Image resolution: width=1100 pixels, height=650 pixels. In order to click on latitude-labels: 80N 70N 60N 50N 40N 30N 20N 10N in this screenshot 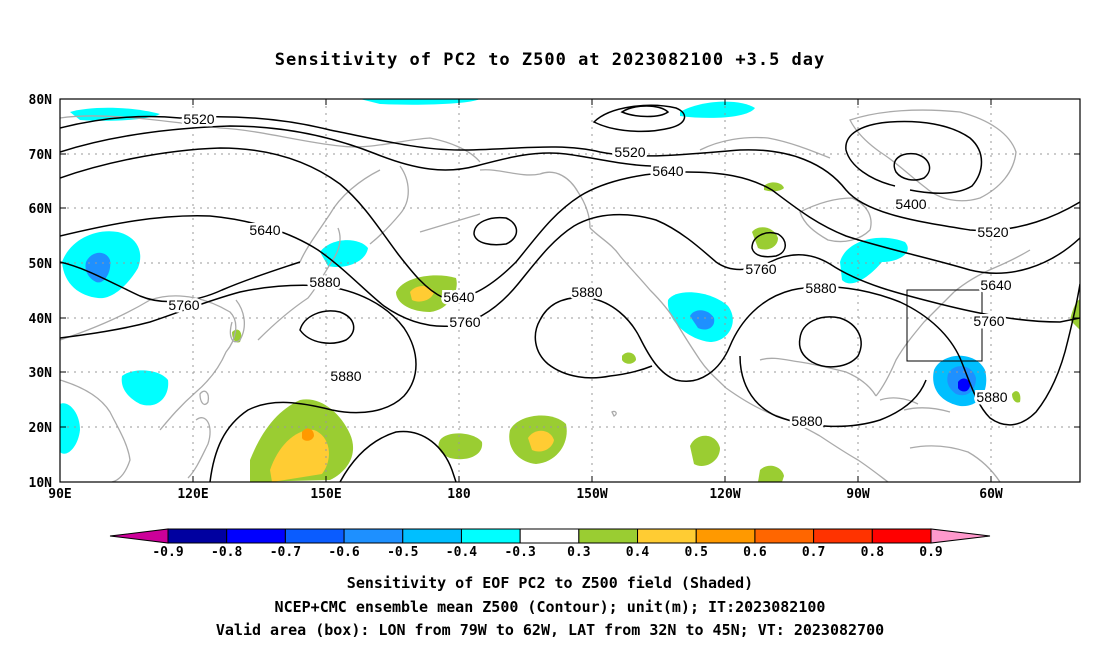, I will do `click(41, 292)`.